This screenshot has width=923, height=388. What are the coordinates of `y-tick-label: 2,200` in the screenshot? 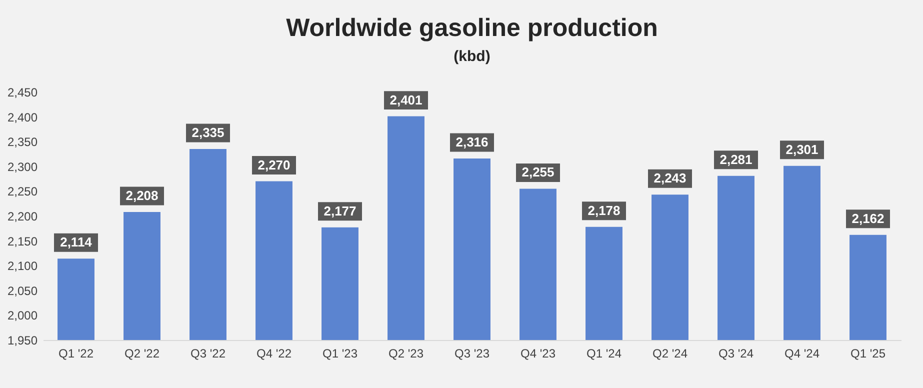 It's located at (22, 217).